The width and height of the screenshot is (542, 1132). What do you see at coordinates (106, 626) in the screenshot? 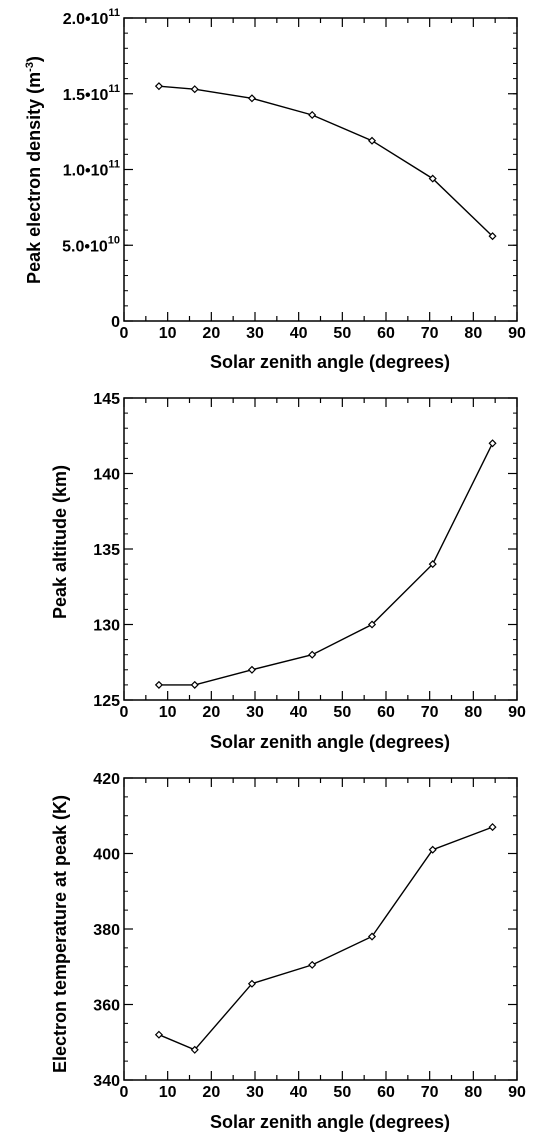
I see `y-tick-label: 130` at bounding box center [106, 626].